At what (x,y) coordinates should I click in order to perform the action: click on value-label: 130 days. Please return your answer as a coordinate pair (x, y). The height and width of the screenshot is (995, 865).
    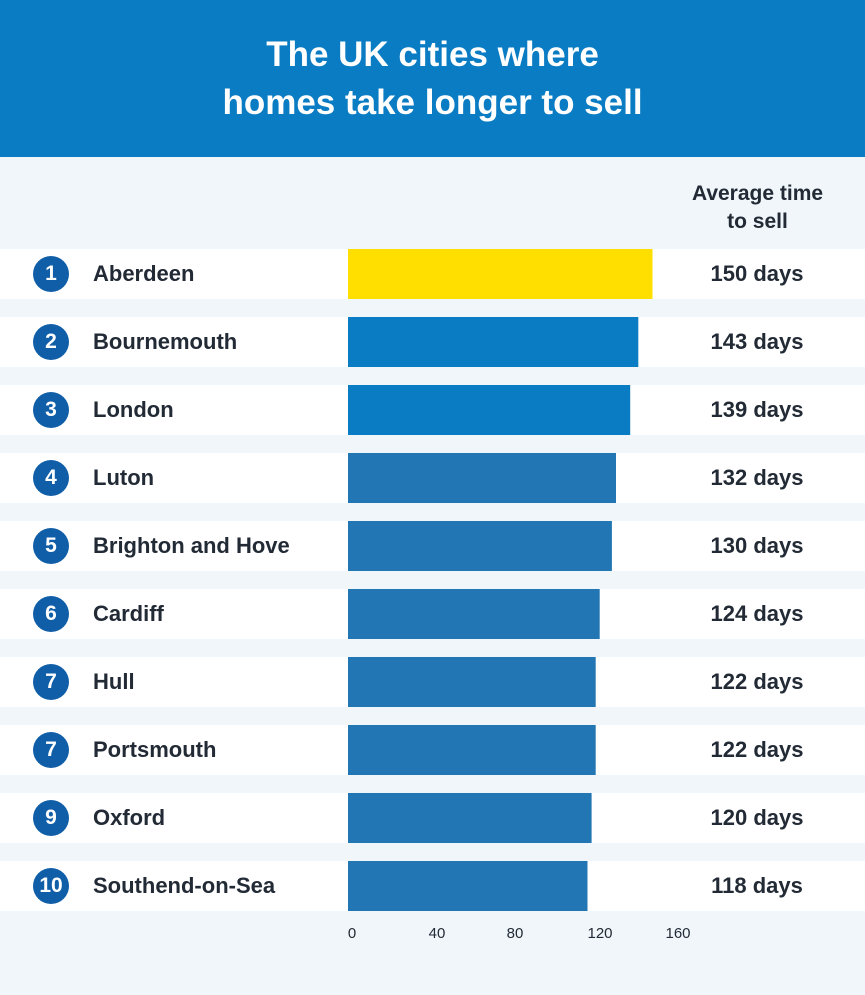
    Looking at the image, I should click on (757, 545).